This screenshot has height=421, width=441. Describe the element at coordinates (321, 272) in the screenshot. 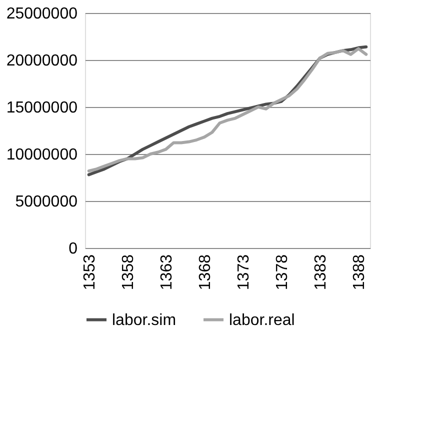

I see `x-tick-label: 1383` at that location.